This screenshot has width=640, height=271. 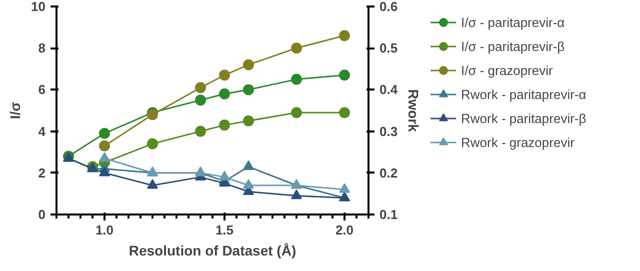 I want to click on legend-label: Rwork - grazoprevir, so click(x=517, y=142).